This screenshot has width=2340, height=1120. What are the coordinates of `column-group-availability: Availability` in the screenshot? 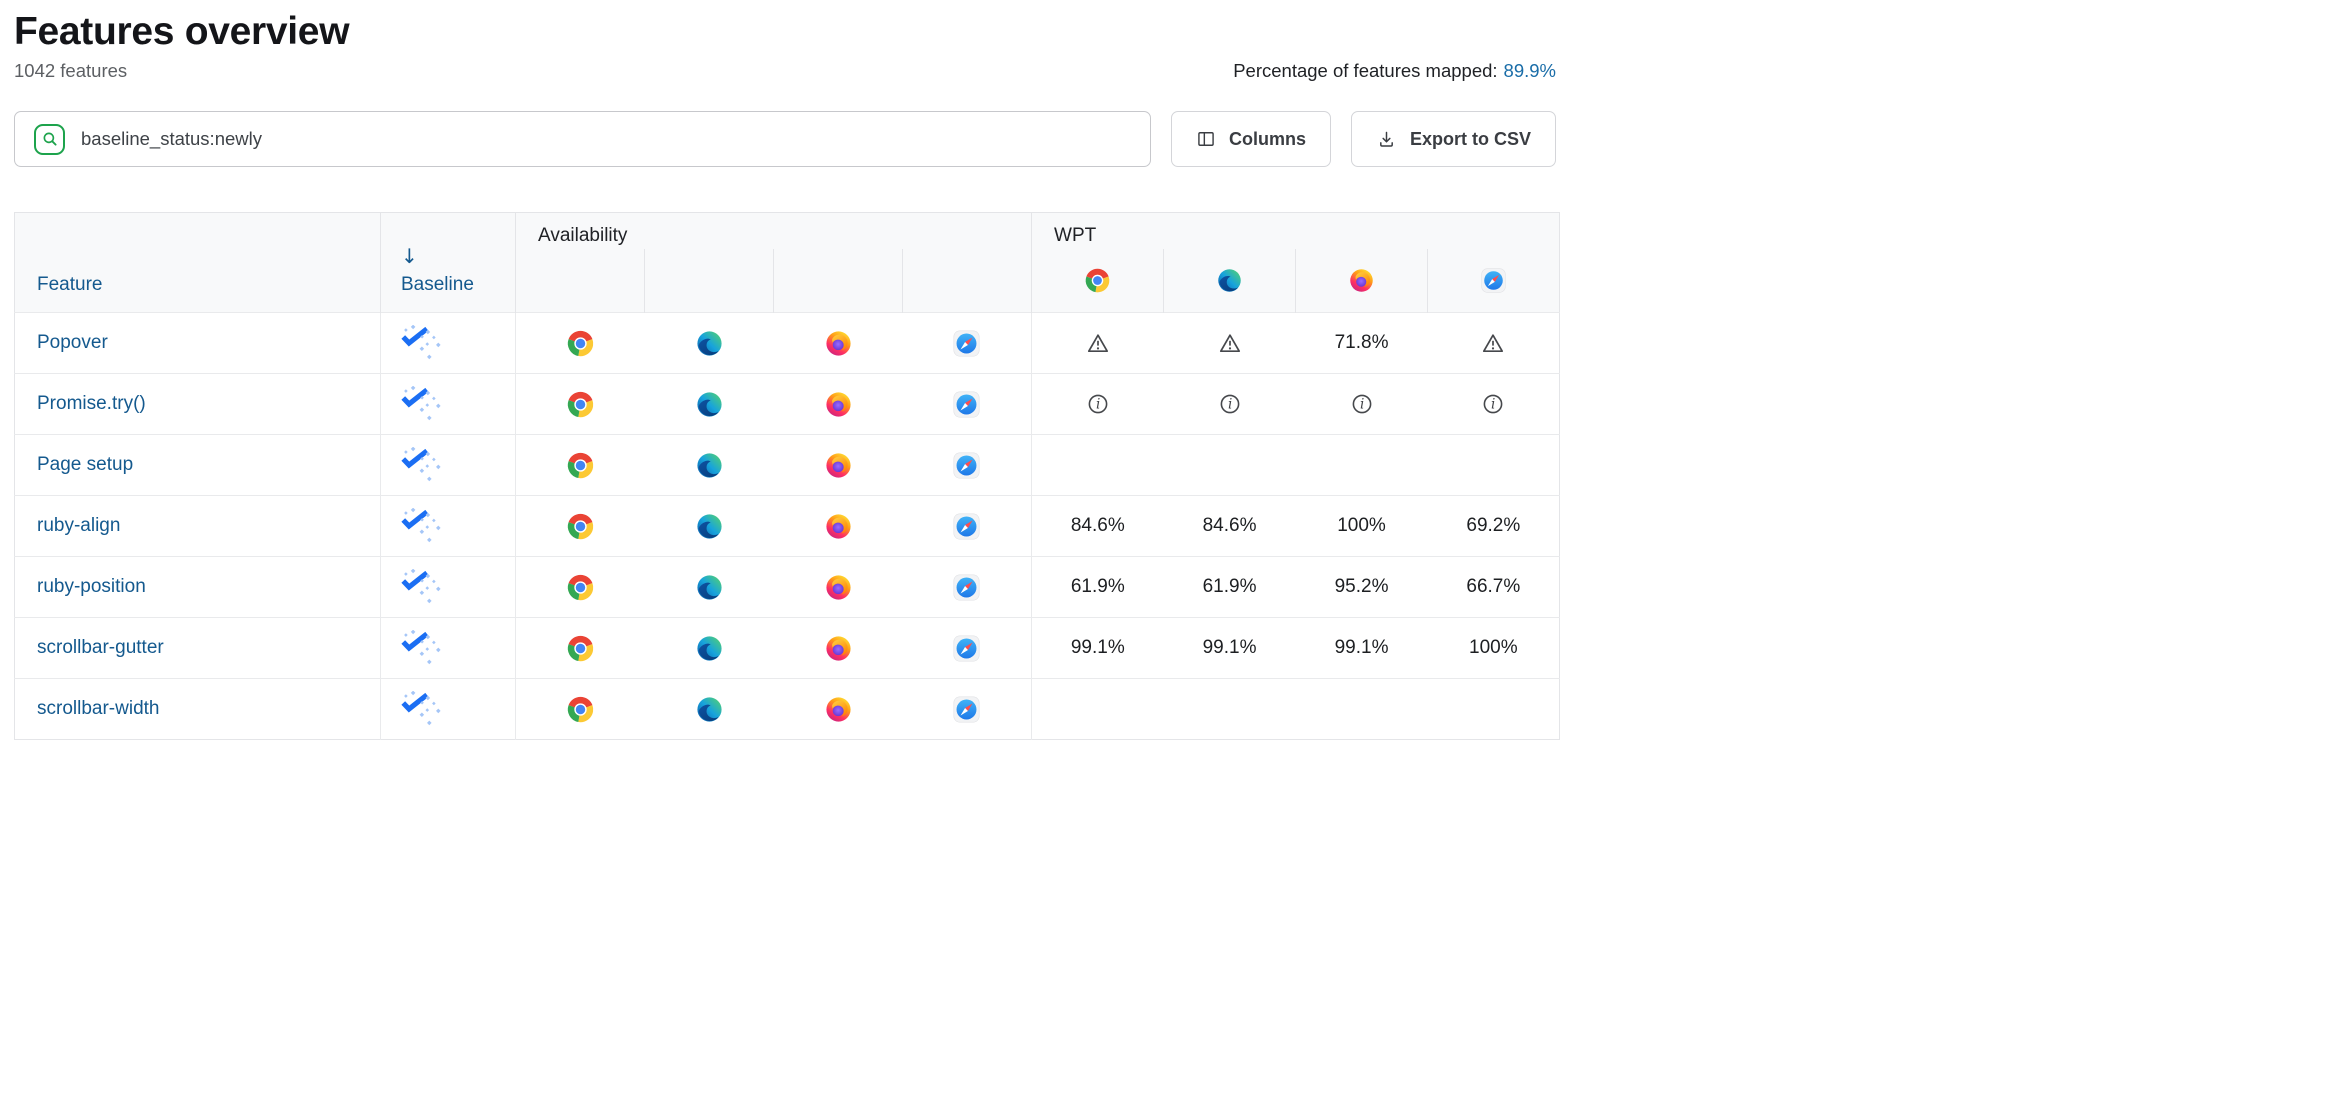 It's located at (773, 230).